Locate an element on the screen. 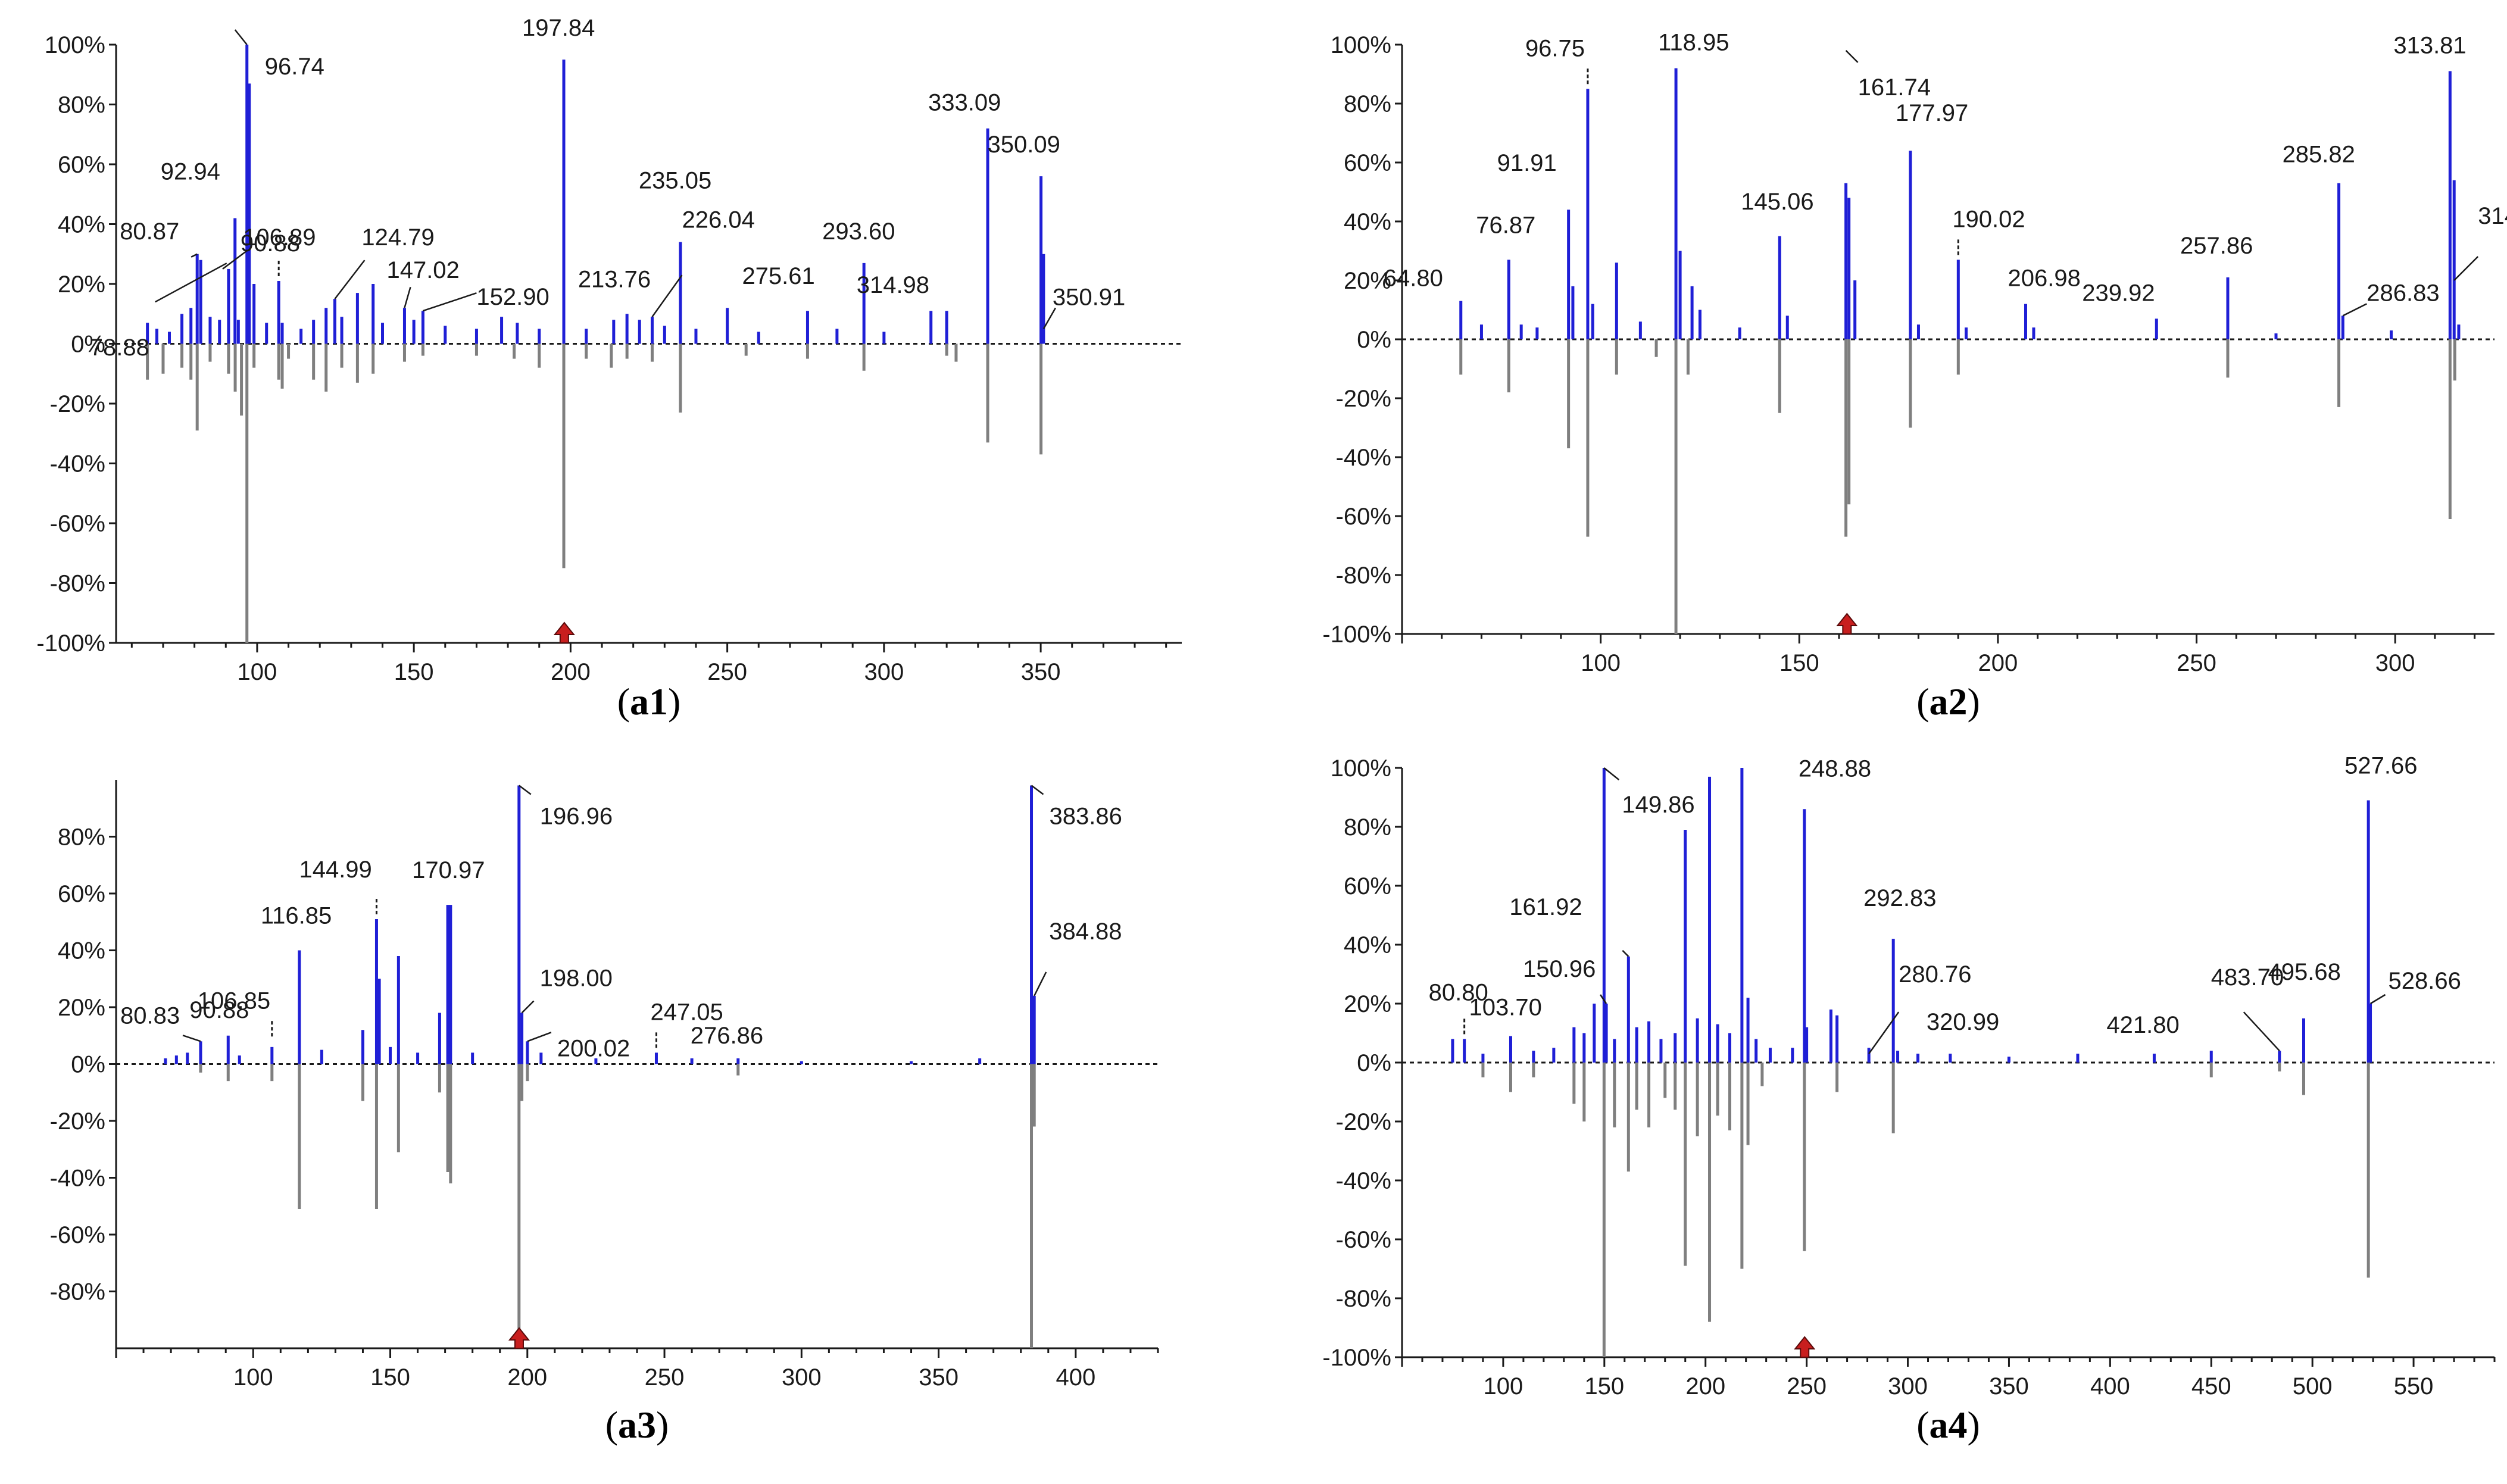 This screenshot has width=2507, height=1484. peak-label: 226.04 is located at coordinates (718, 220).